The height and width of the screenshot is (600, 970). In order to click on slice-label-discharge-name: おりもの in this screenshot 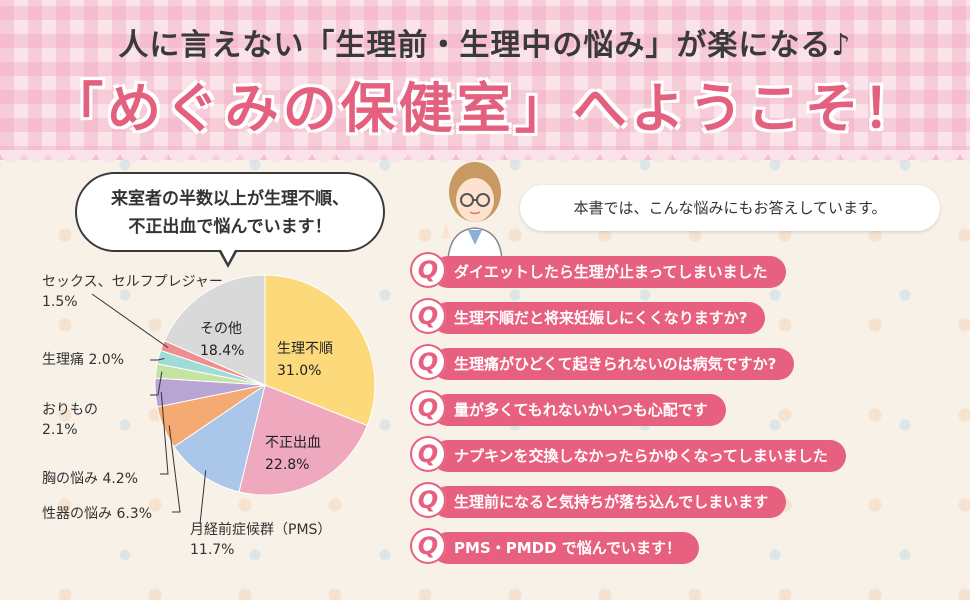, I will do `click(70, 410)`.